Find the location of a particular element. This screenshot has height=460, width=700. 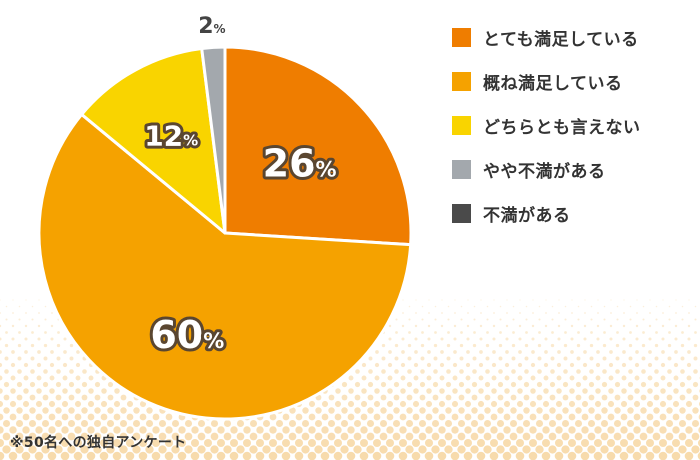

legend-swatch is located at coordinates (461, 213).